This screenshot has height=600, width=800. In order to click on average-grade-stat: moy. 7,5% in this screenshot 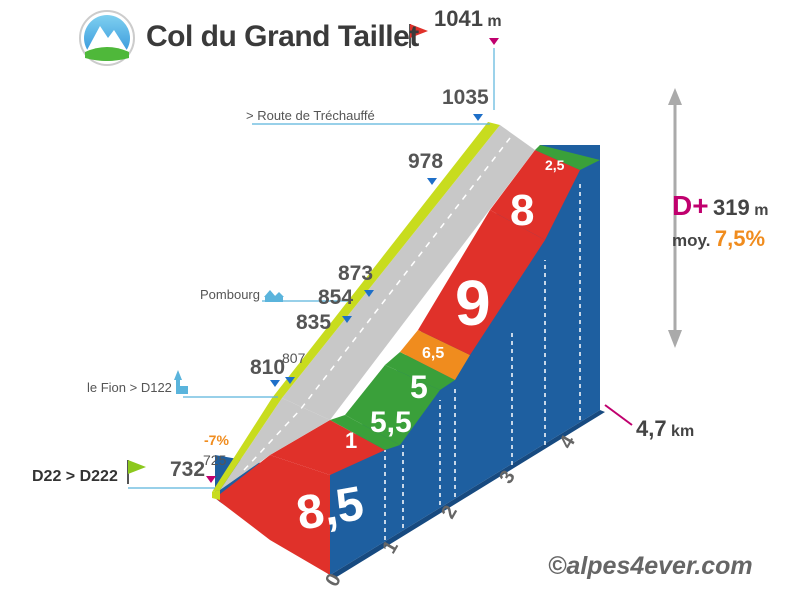, I will do `click(719, 238)`.